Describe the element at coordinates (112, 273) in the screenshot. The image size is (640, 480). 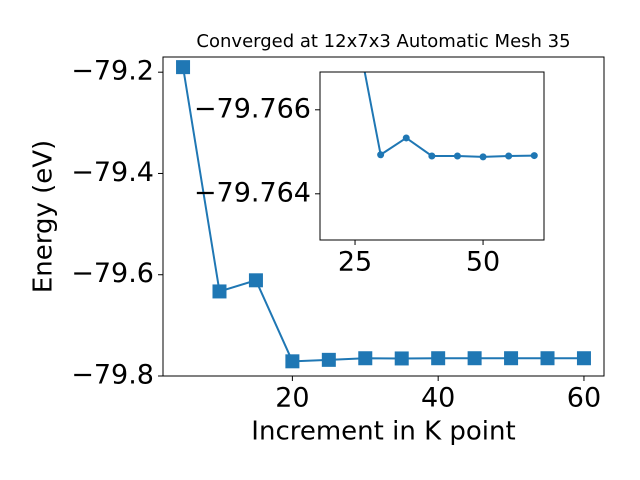
I see `y-tick-label: −79.6` at that location.